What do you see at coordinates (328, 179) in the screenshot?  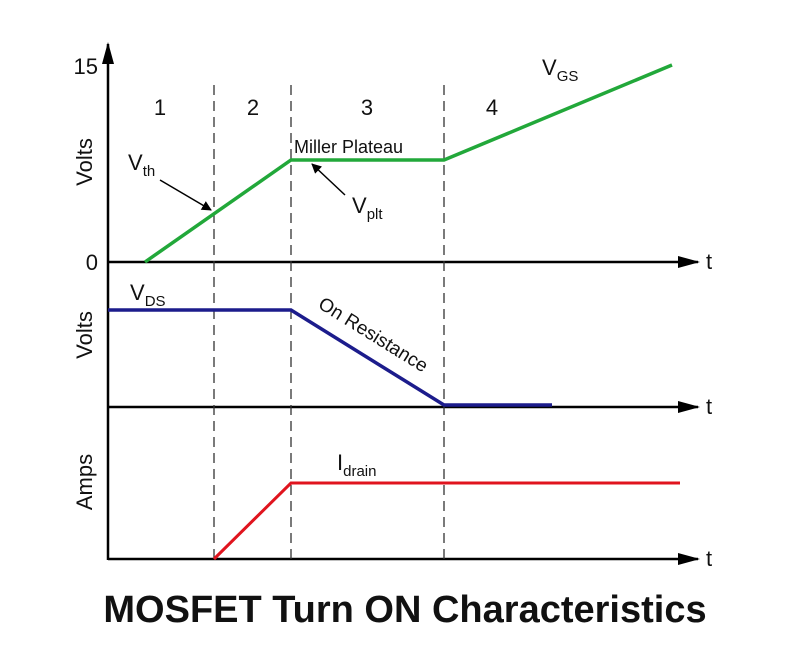 I see `vplt-pointer` at bounding box center [328, 179].